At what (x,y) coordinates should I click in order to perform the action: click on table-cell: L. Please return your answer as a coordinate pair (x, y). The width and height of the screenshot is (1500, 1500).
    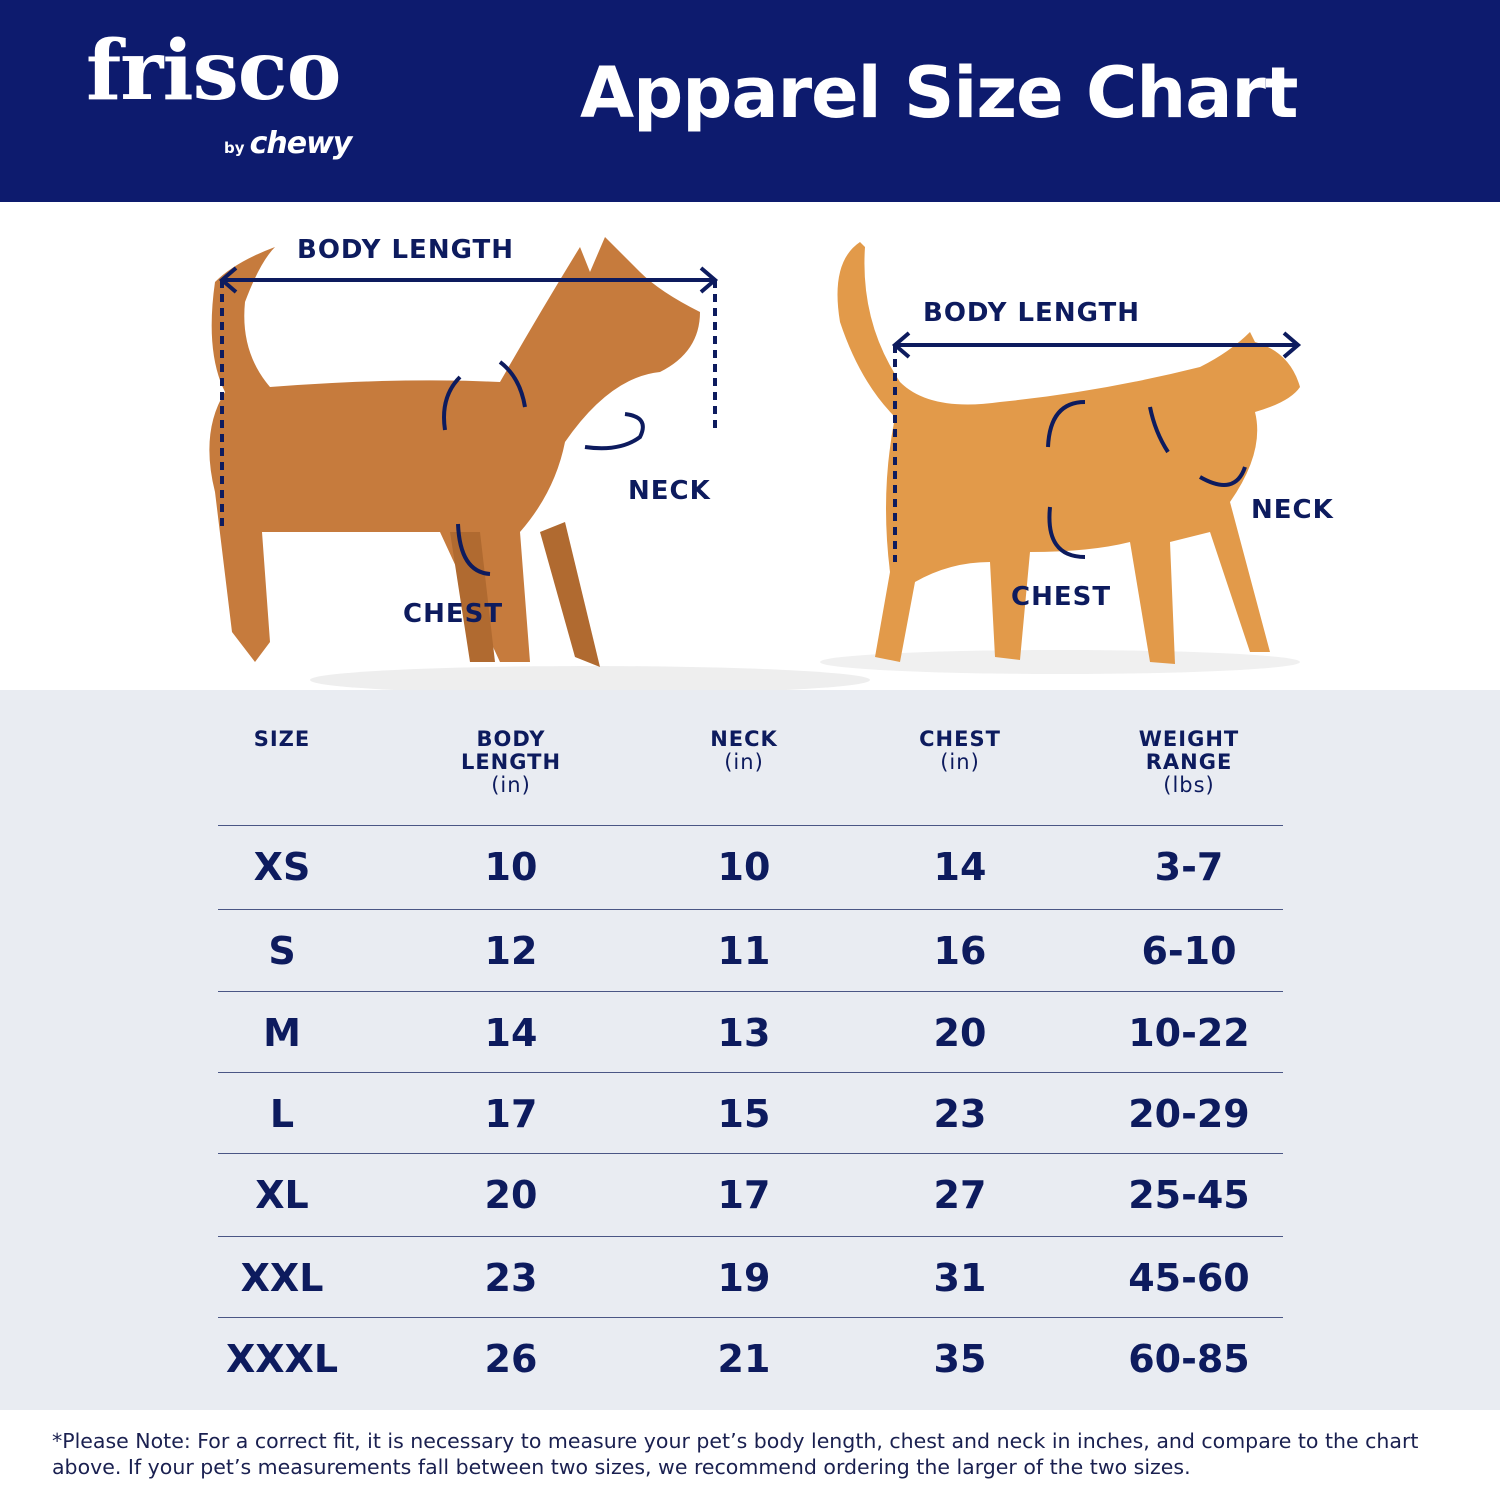
    Looking at the image, I should click on (282, 1114).